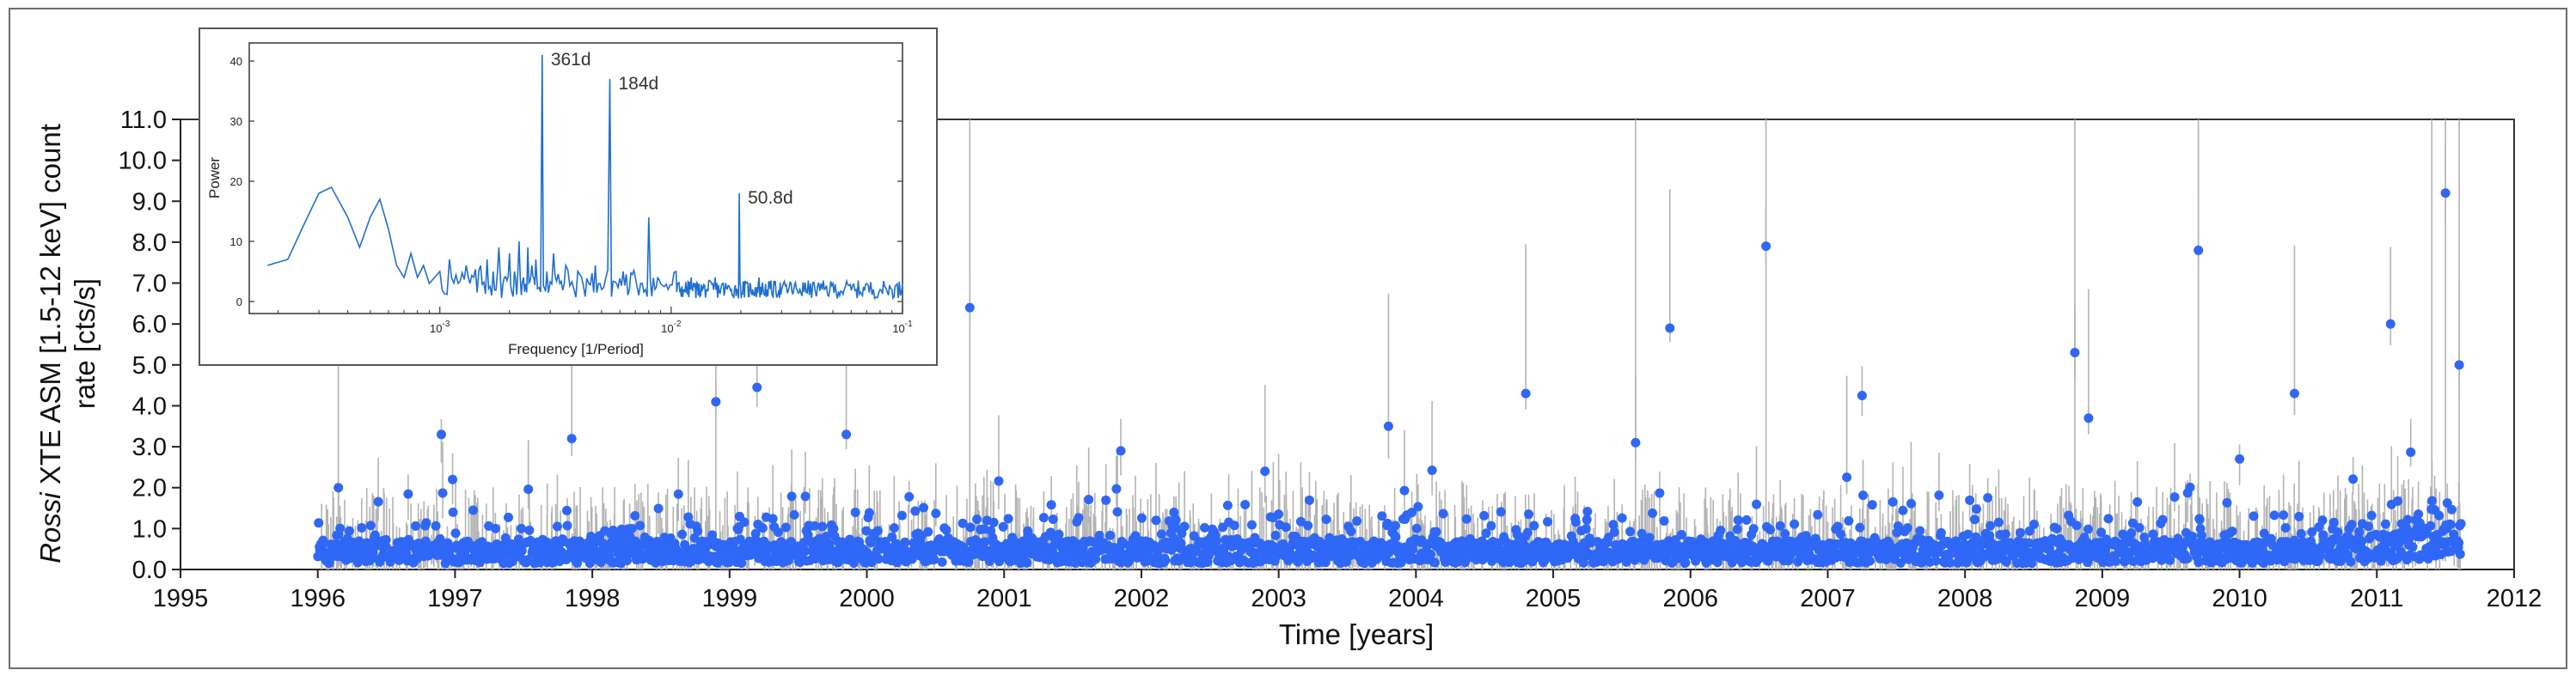  What do you see at coordinates (149, 488) in the screenshot?
I see `y-tick-label: 2.0` at bounding box center [149, 488].